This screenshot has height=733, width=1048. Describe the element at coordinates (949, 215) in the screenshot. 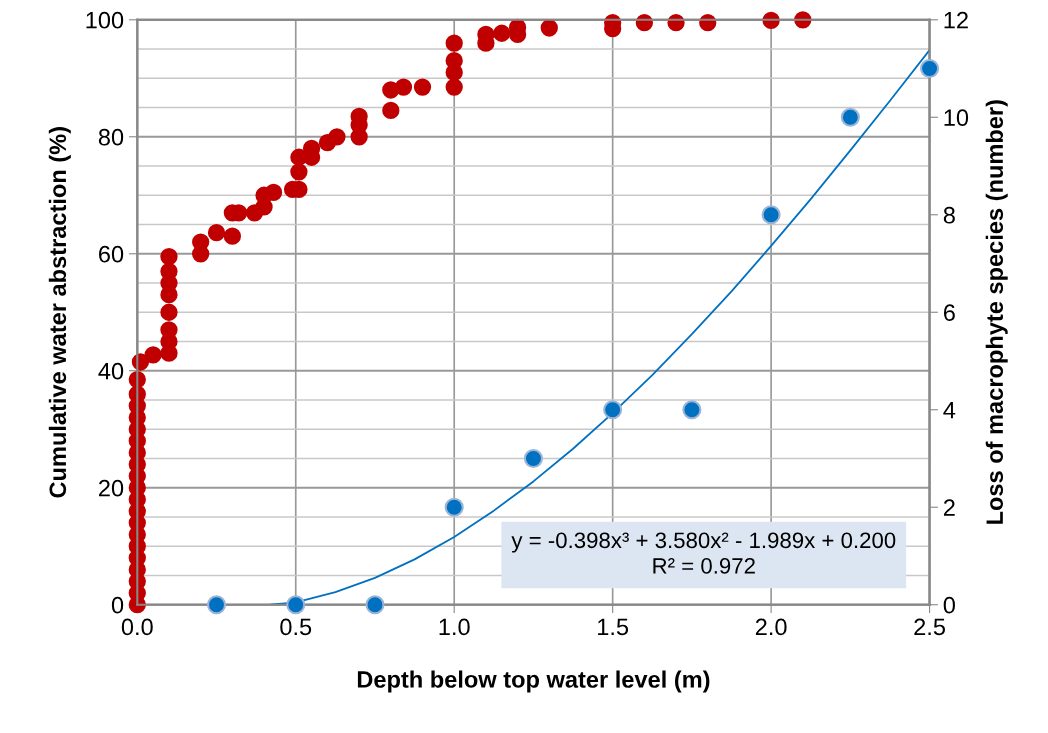

I see `y2-tick-label: 8` at that location.